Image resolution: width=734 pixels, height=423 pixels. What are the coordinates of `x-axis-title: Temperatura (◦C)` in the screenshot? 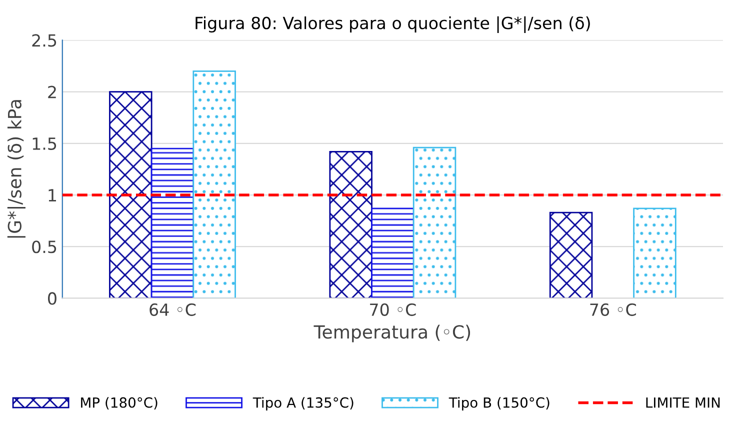 It's located at (392, 333).